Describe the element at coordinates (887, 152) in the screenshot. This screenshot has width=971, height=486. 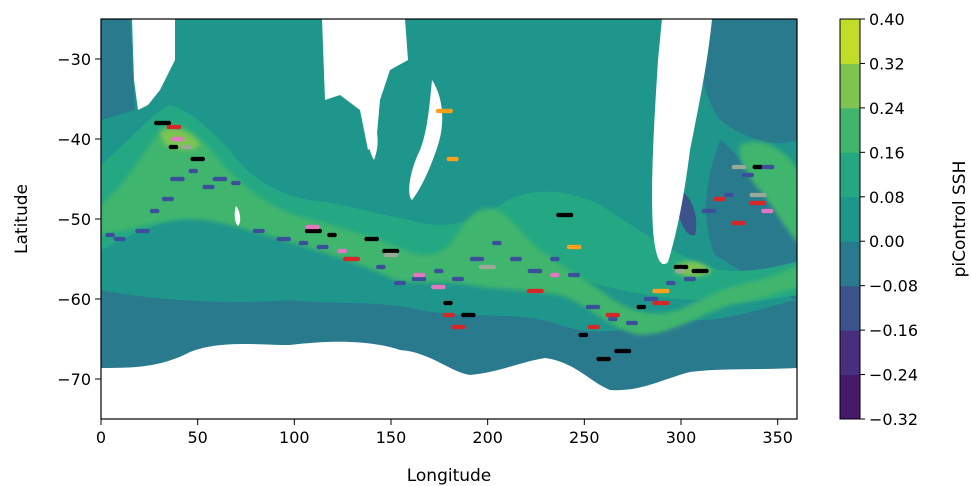
I see `colorbar-tick-label: 0.16` at that location.